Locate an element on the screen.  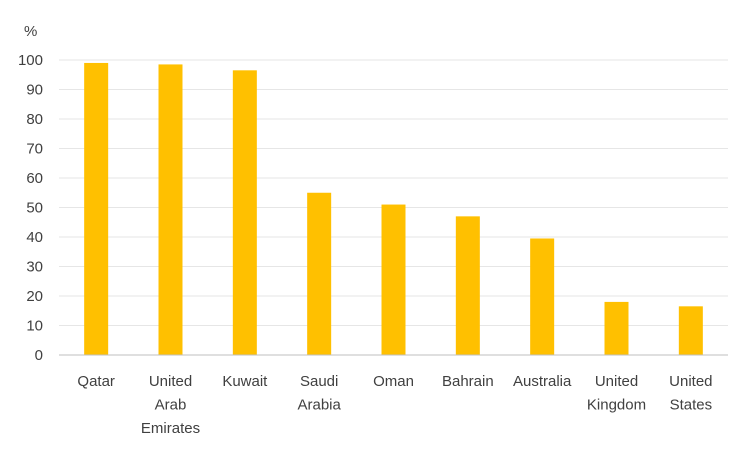
y-tick-label: 100 is located at coordinates (30, 60).